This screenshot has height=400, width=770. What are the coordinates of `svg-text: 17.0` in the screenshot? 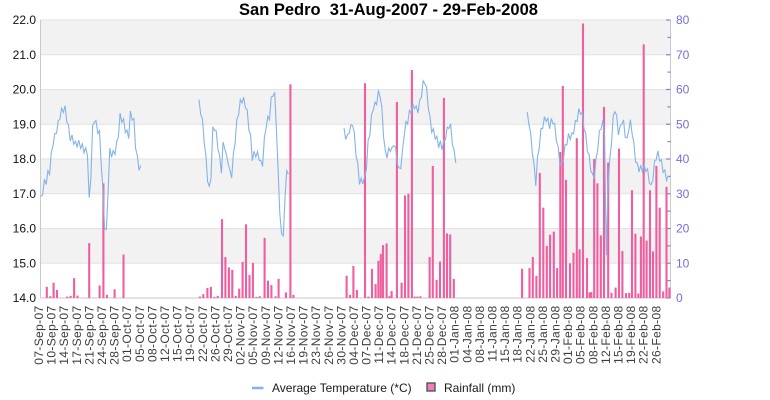 It's located at (25, 194).